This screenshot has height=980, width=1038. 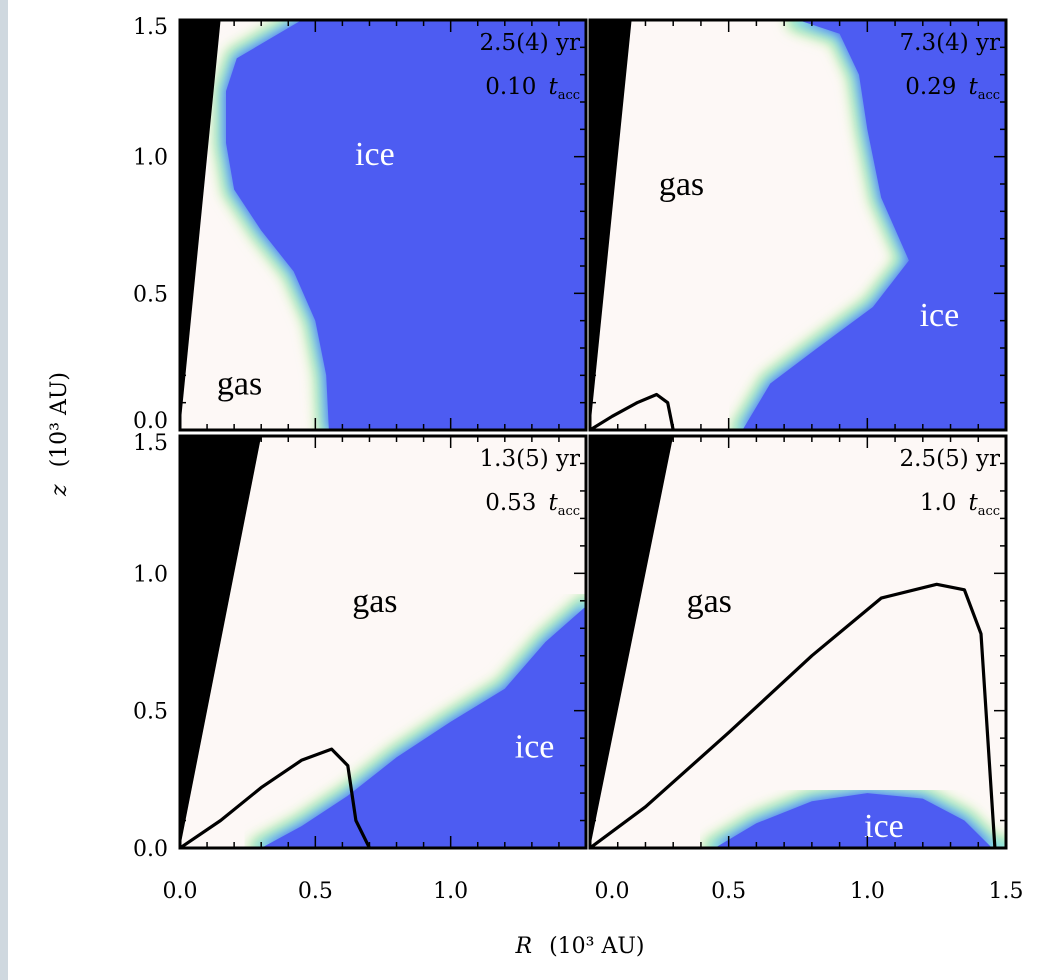 What do you see at coordinates (960, 504) in the screenshot?
I see `tacc-label: 1.0 tacc` at bounding box center [960, 504].